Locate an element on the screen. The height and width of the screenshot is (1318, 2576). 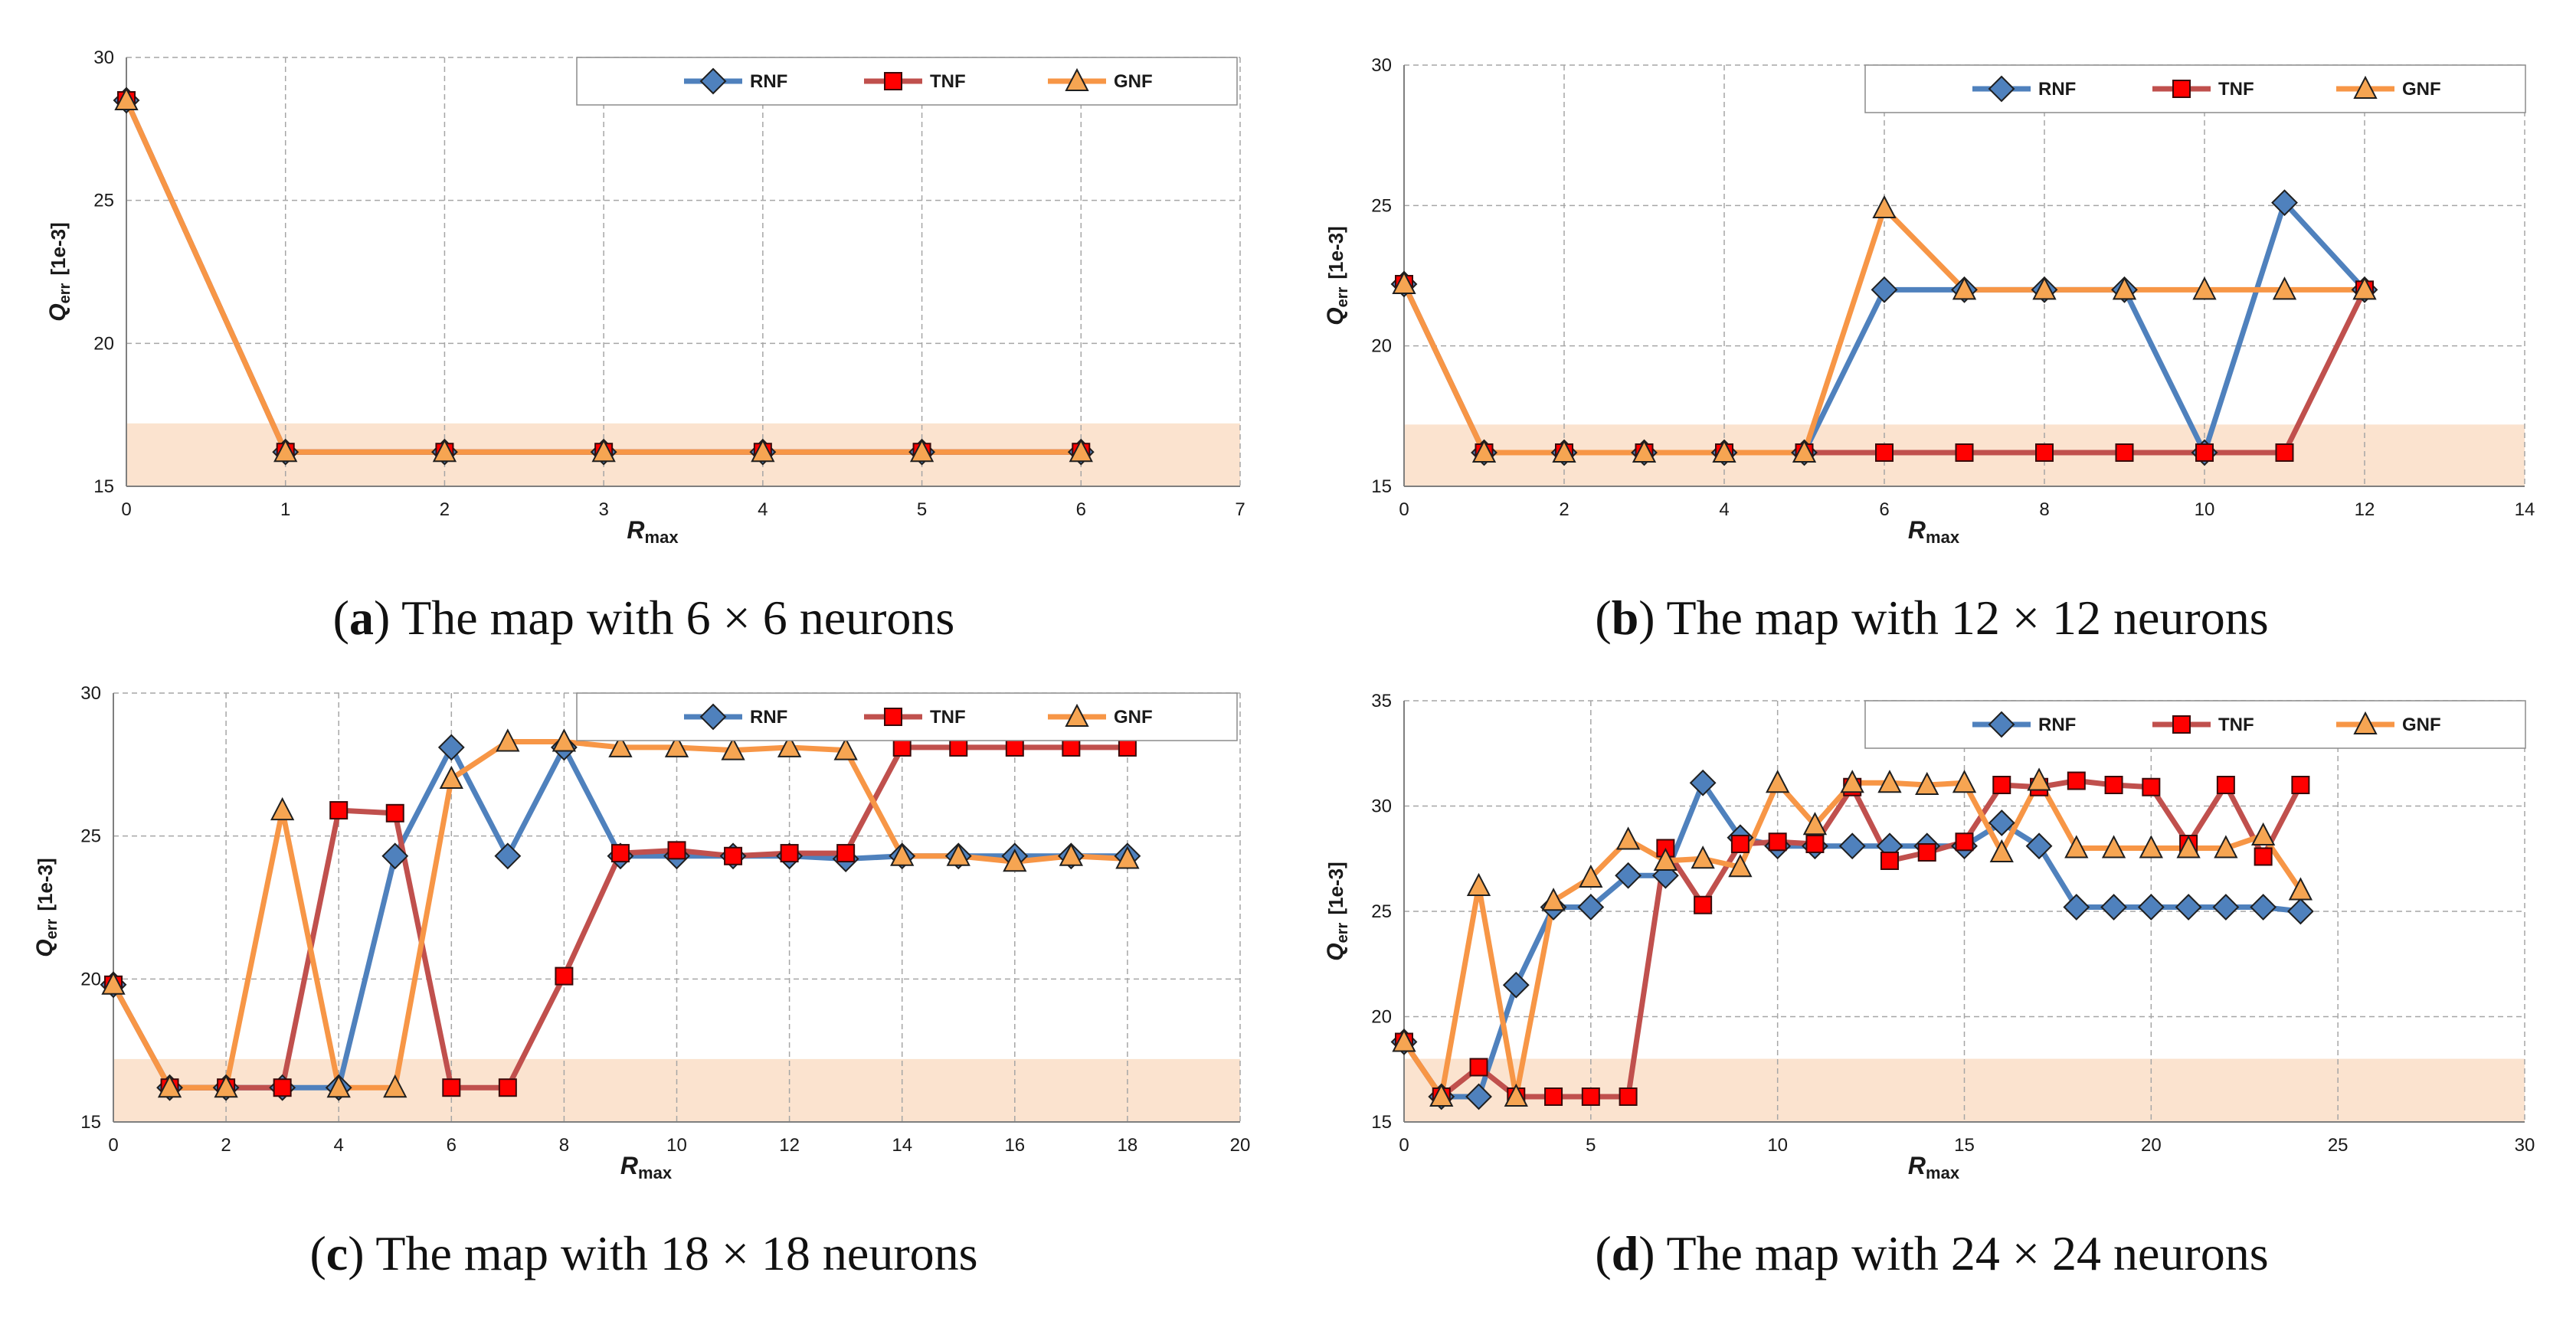
series-line-rnf is located at coordinates (620, 917).